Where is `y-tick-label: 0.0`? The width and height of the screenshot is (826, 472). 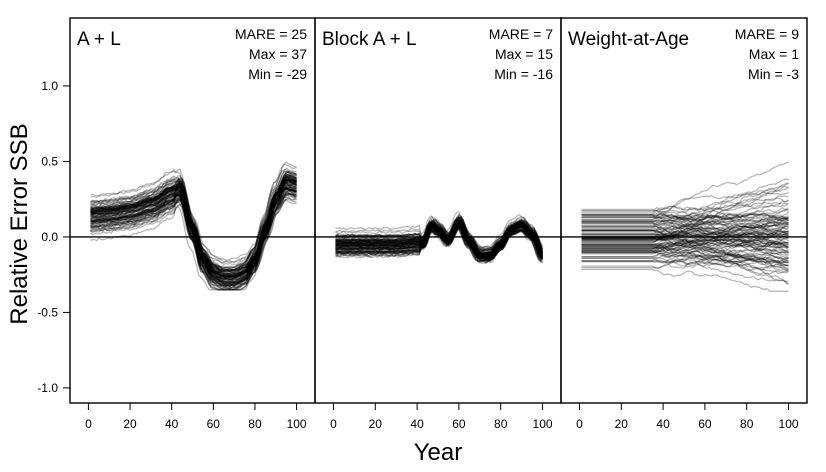
y-tick-label: 0.0 is located at coordinates (49, 237).